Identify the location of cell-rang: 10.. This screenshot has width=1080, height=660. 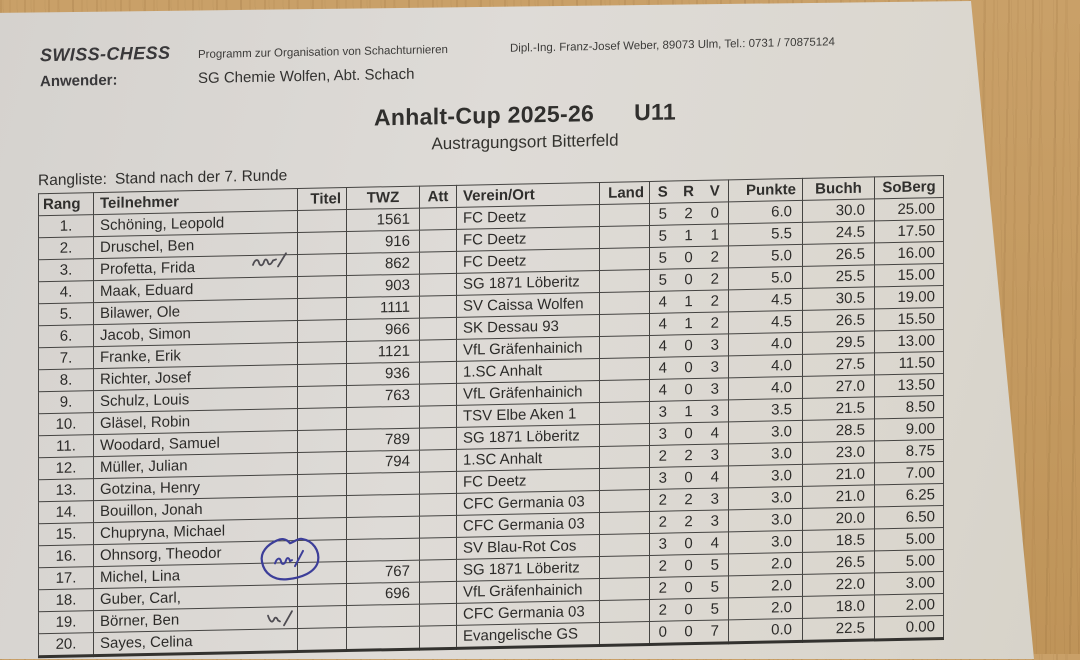
(66, 424).